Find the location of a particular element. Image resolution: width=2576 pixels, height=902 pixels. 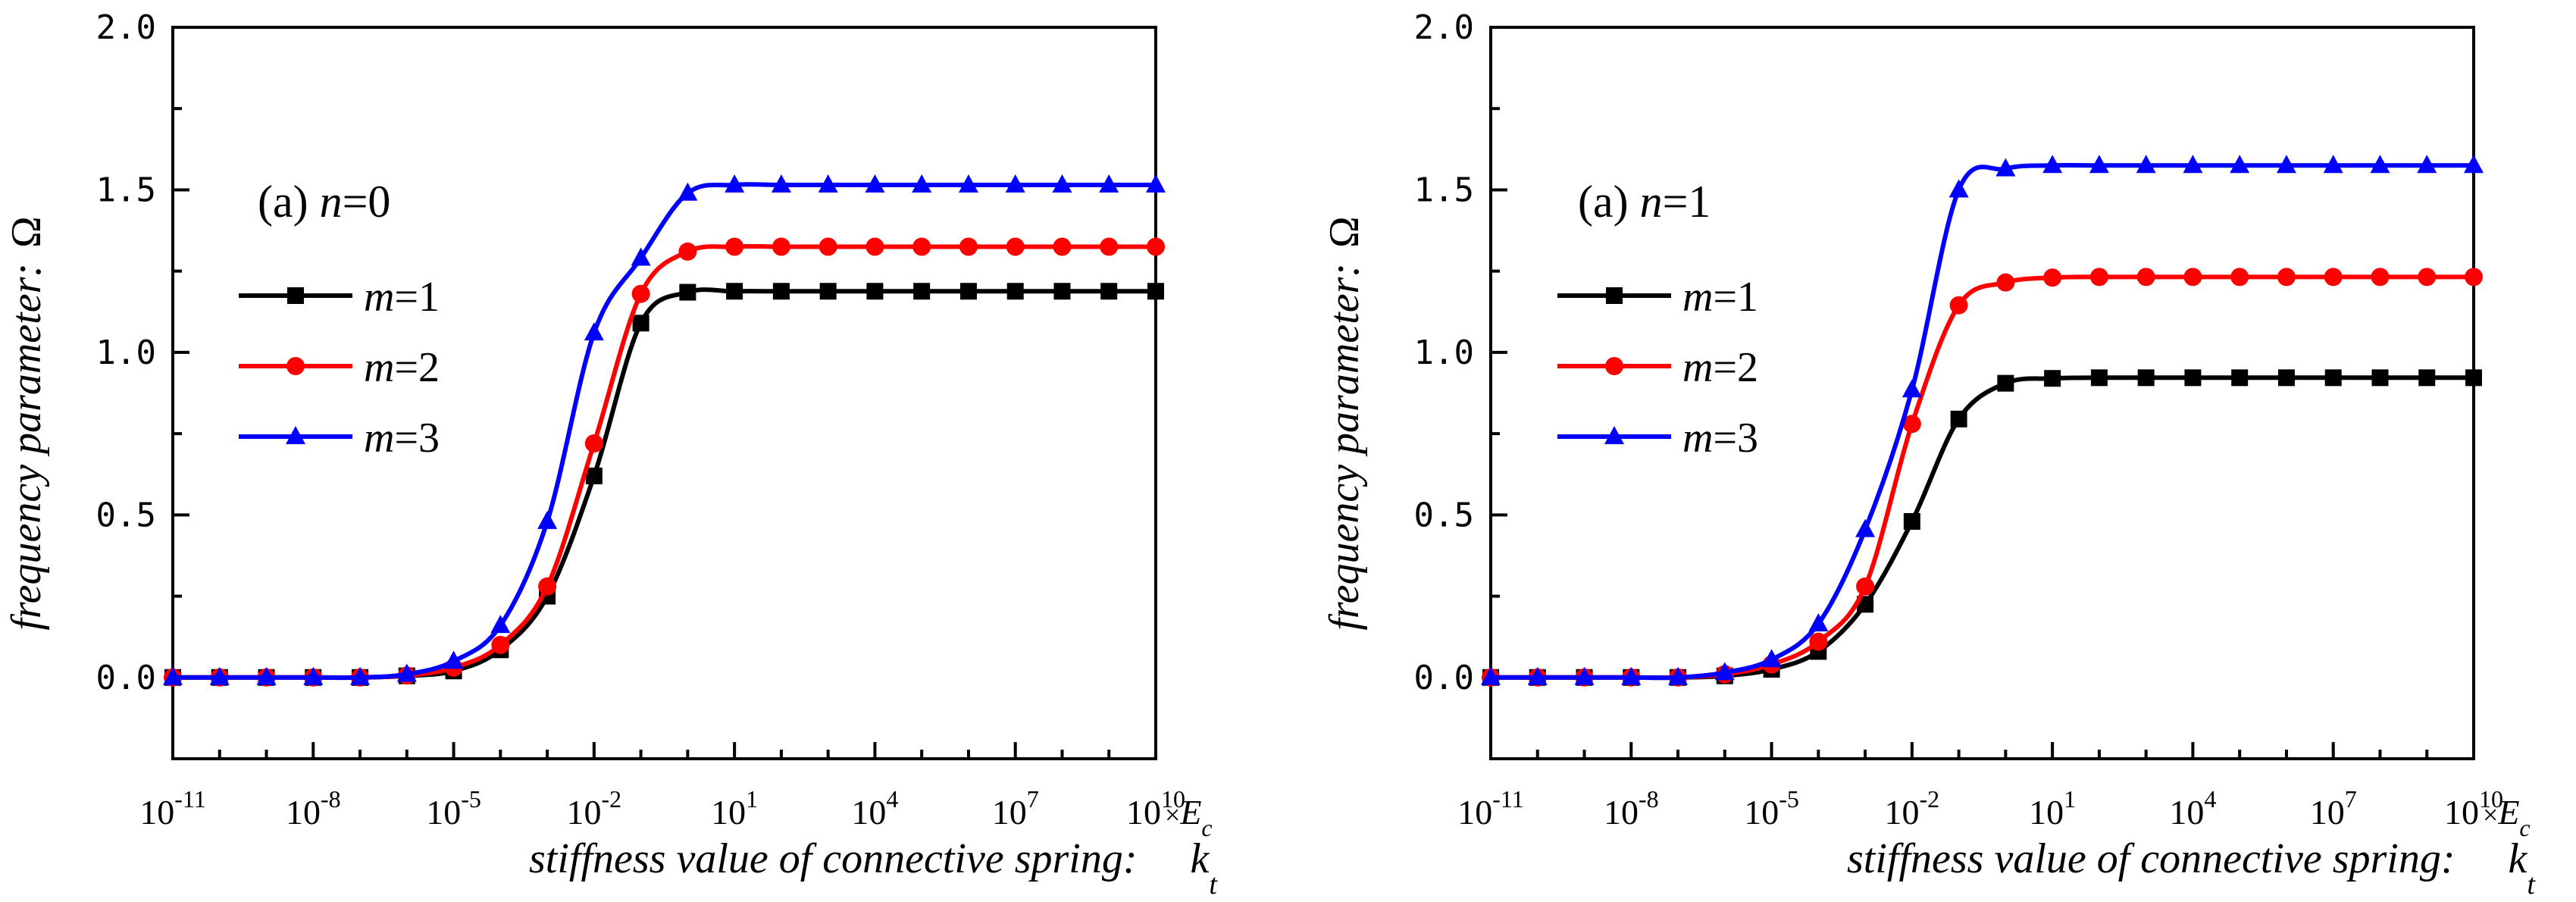

x-axis-label-symbol: k is located at coordinates (2517, 859).